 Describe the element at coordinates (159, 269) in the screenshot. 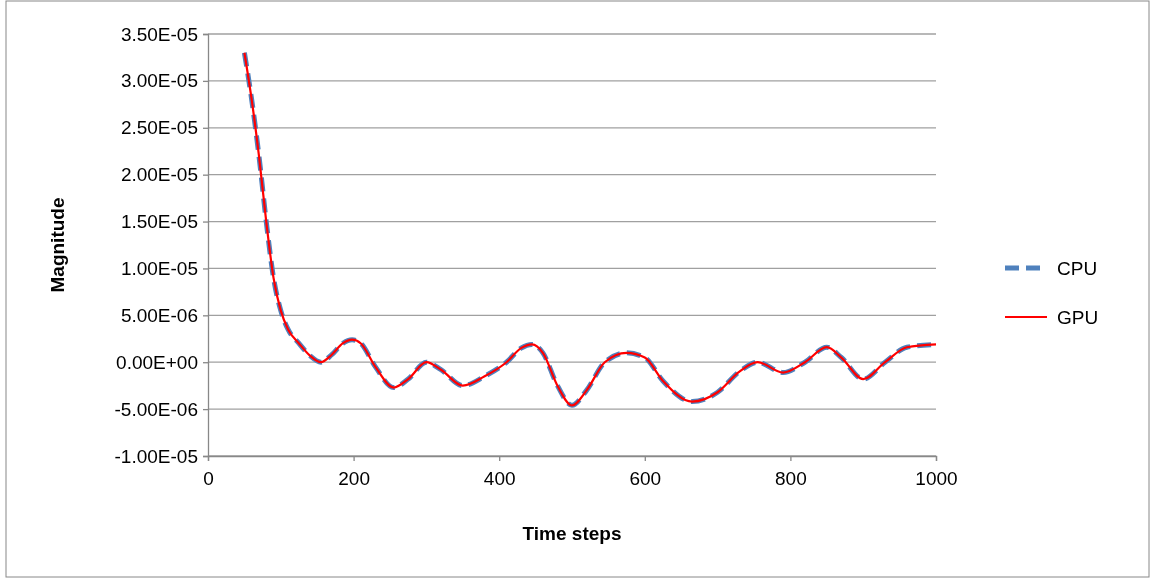

I see `y-tick-label: 1.00E-05` at that location.